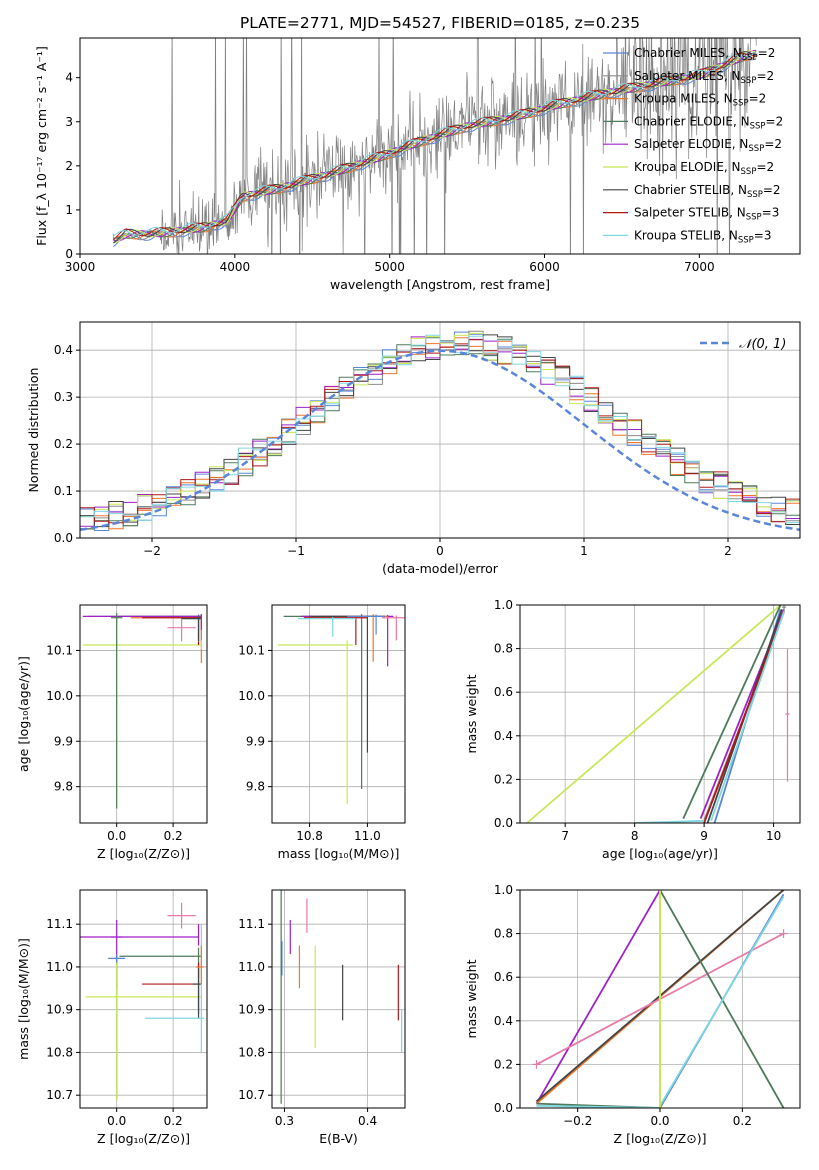  What do you see at coordinates (503, 977) in the screenshot?
I see `y-tick-label: 0.6` at bounding box center [503, 977].